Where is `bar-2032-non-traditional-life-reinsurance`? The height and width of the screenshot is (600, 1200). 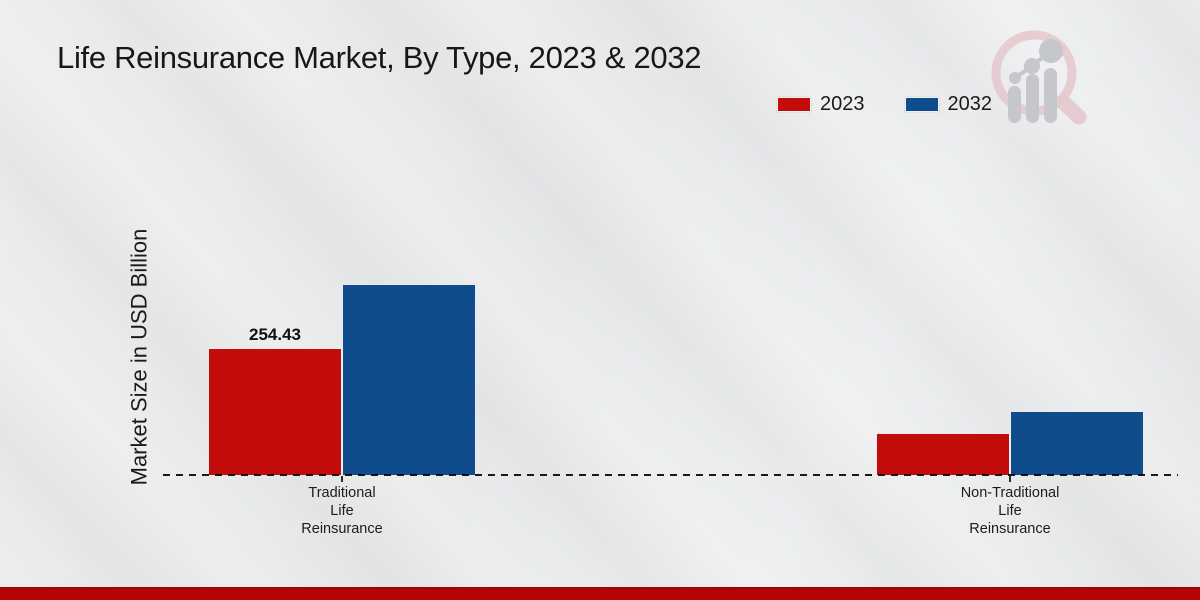 bar-2032-non-traditional-life-reinsurance is located at coordinates (1077, 443).